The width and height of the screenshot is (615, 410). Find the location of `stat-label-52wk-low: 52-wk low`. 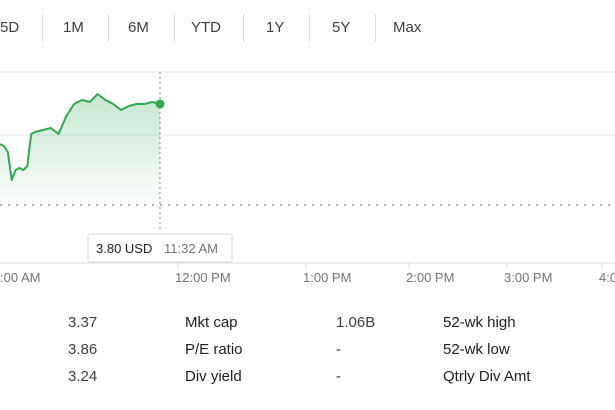

stat-label-52wk-low: 52-wk low is located at coordinates (476, 349).